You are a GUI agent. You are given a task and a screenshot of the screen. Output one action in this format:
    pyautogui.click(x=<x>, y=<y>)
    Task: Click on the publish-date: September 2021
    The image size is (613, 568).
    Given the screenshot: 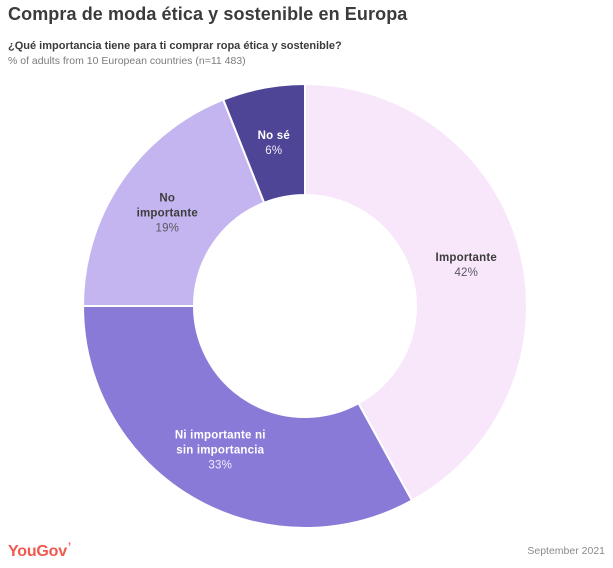 What is the action you would take?
    pyautogui.click(x=566, y=551)
    